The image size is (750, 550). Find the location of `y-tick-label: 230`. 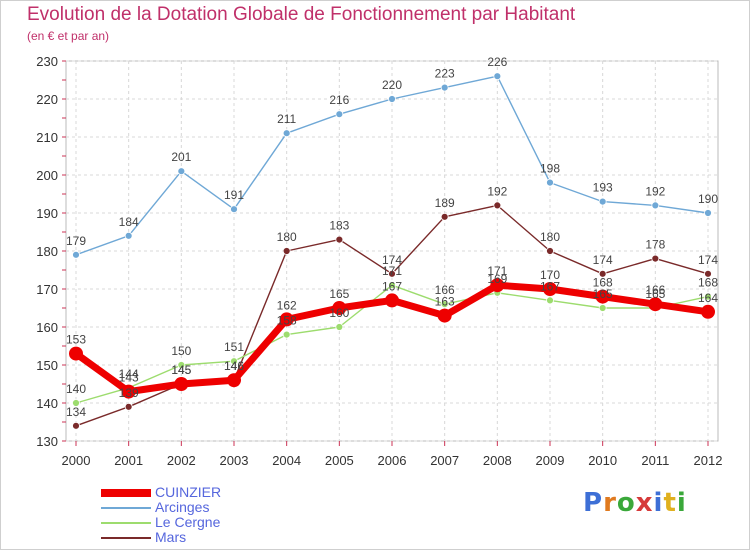

y-tick-label: 230 is located at coordinates (47, 61).